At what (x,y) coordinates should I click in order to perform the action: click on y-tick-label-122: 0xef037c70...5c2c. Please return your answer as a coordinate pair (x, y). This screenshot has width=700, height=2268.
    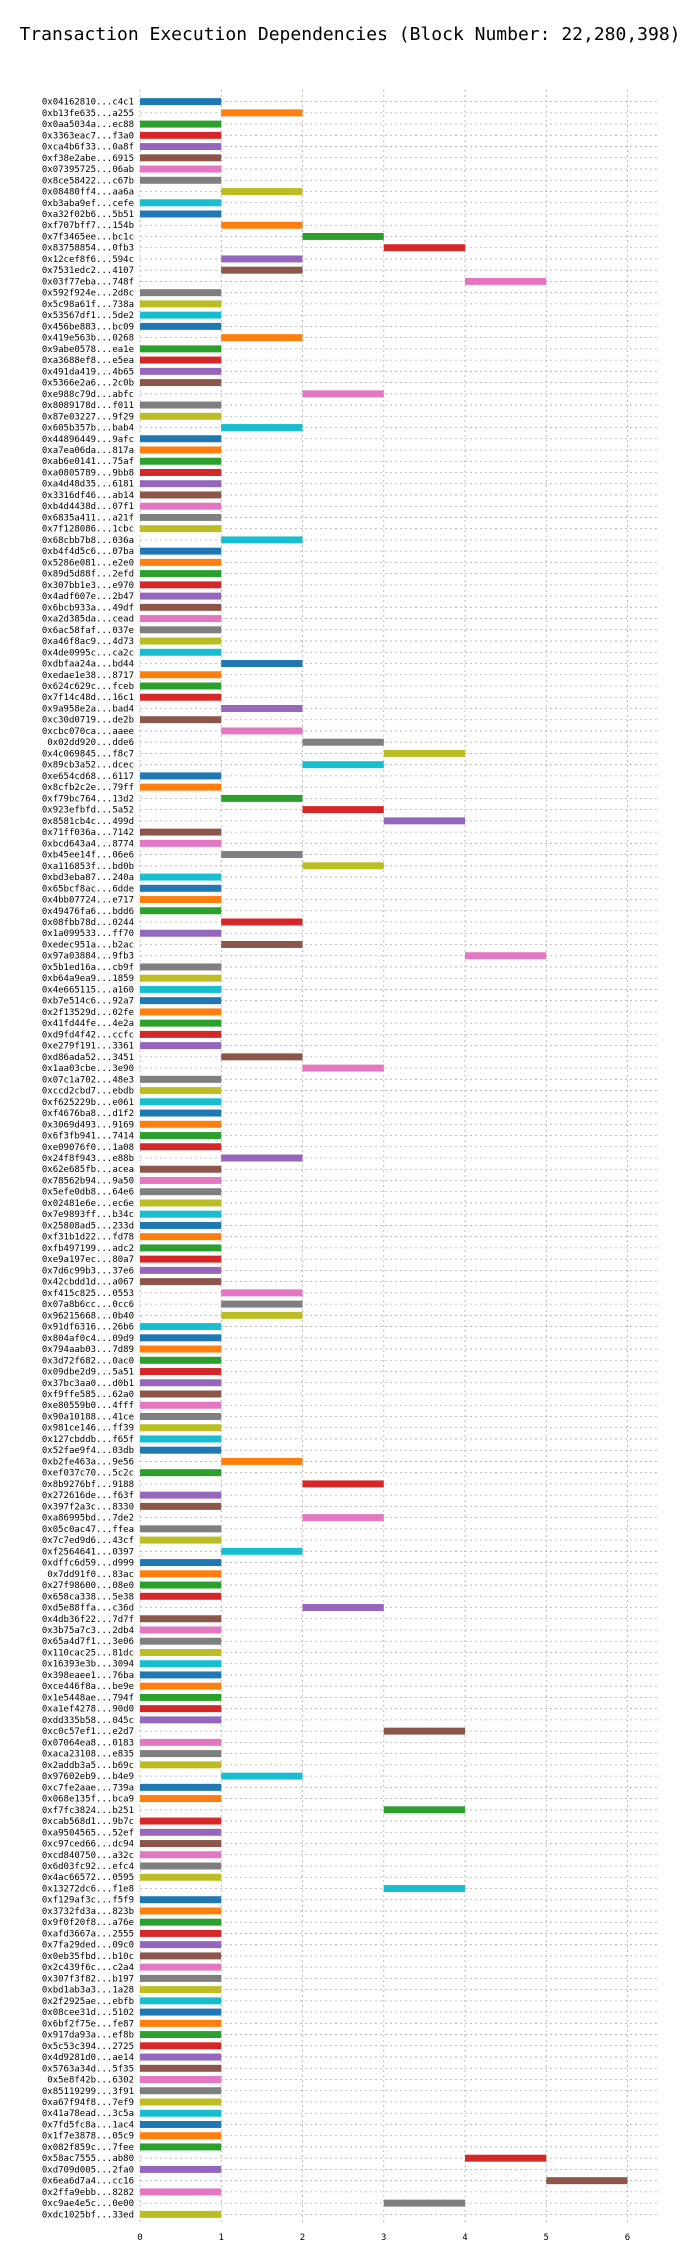
    Looking at the image, I should click on (88, 1474).